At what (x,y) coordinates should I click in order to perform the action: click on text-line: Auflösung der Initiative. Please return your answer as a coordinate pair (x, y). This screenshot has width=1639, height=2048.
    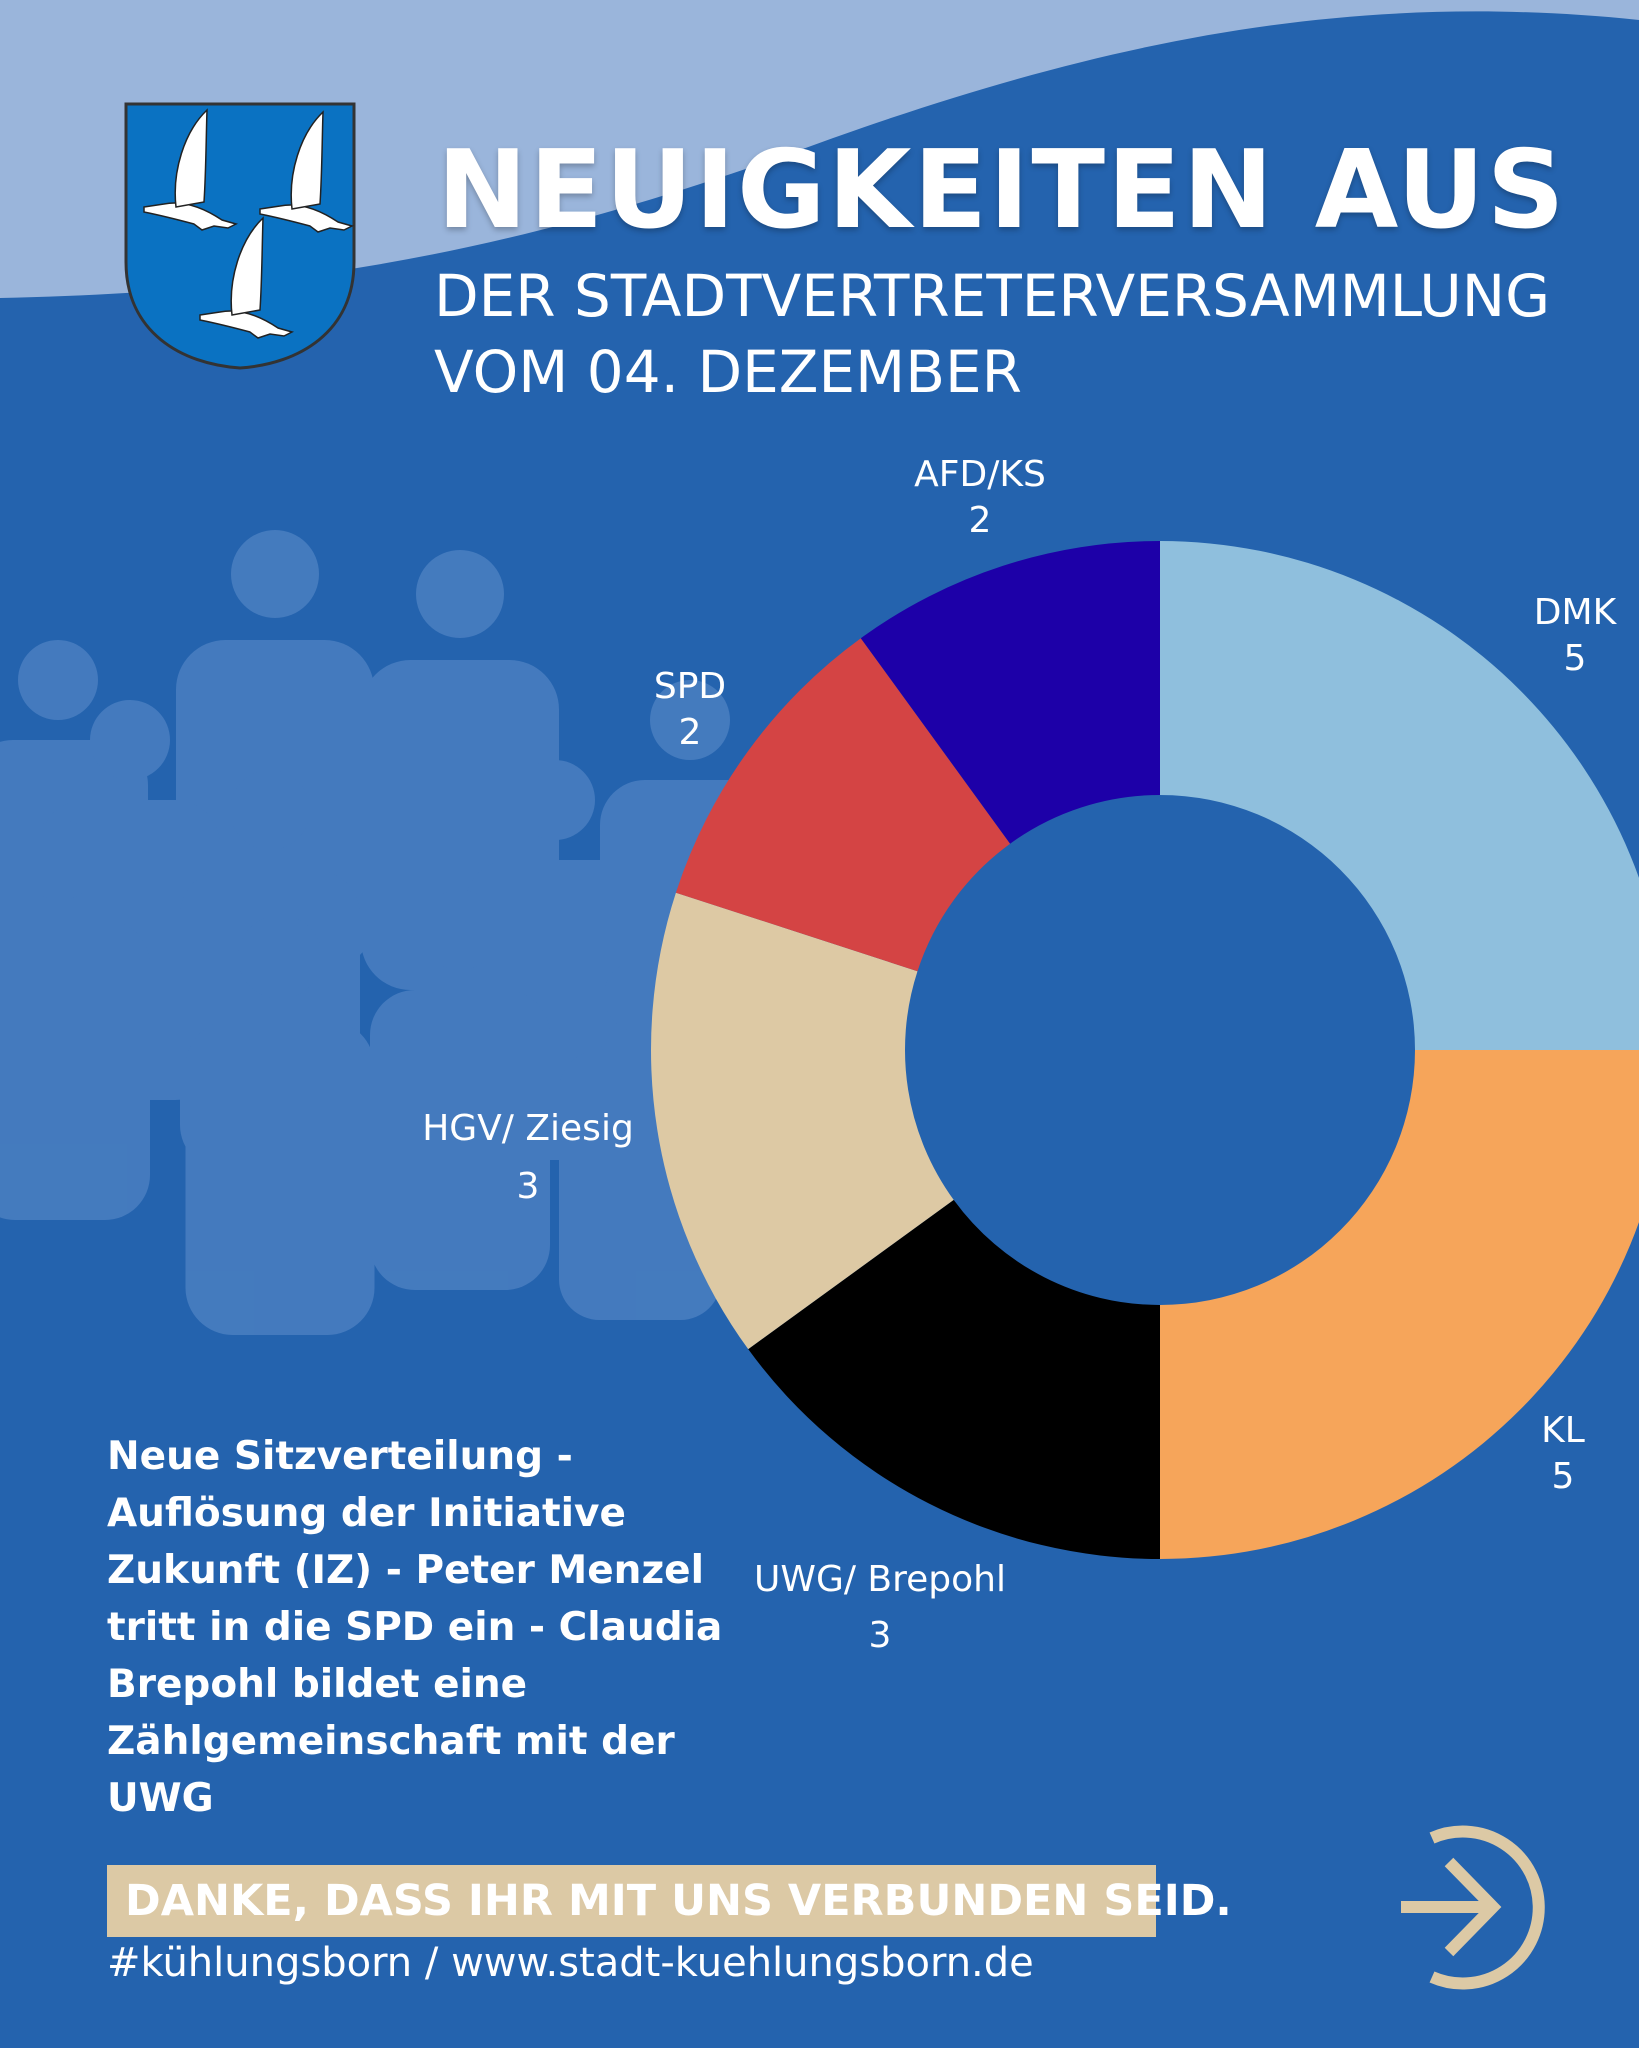
    Looking at the image, I should click on (366, 1513).